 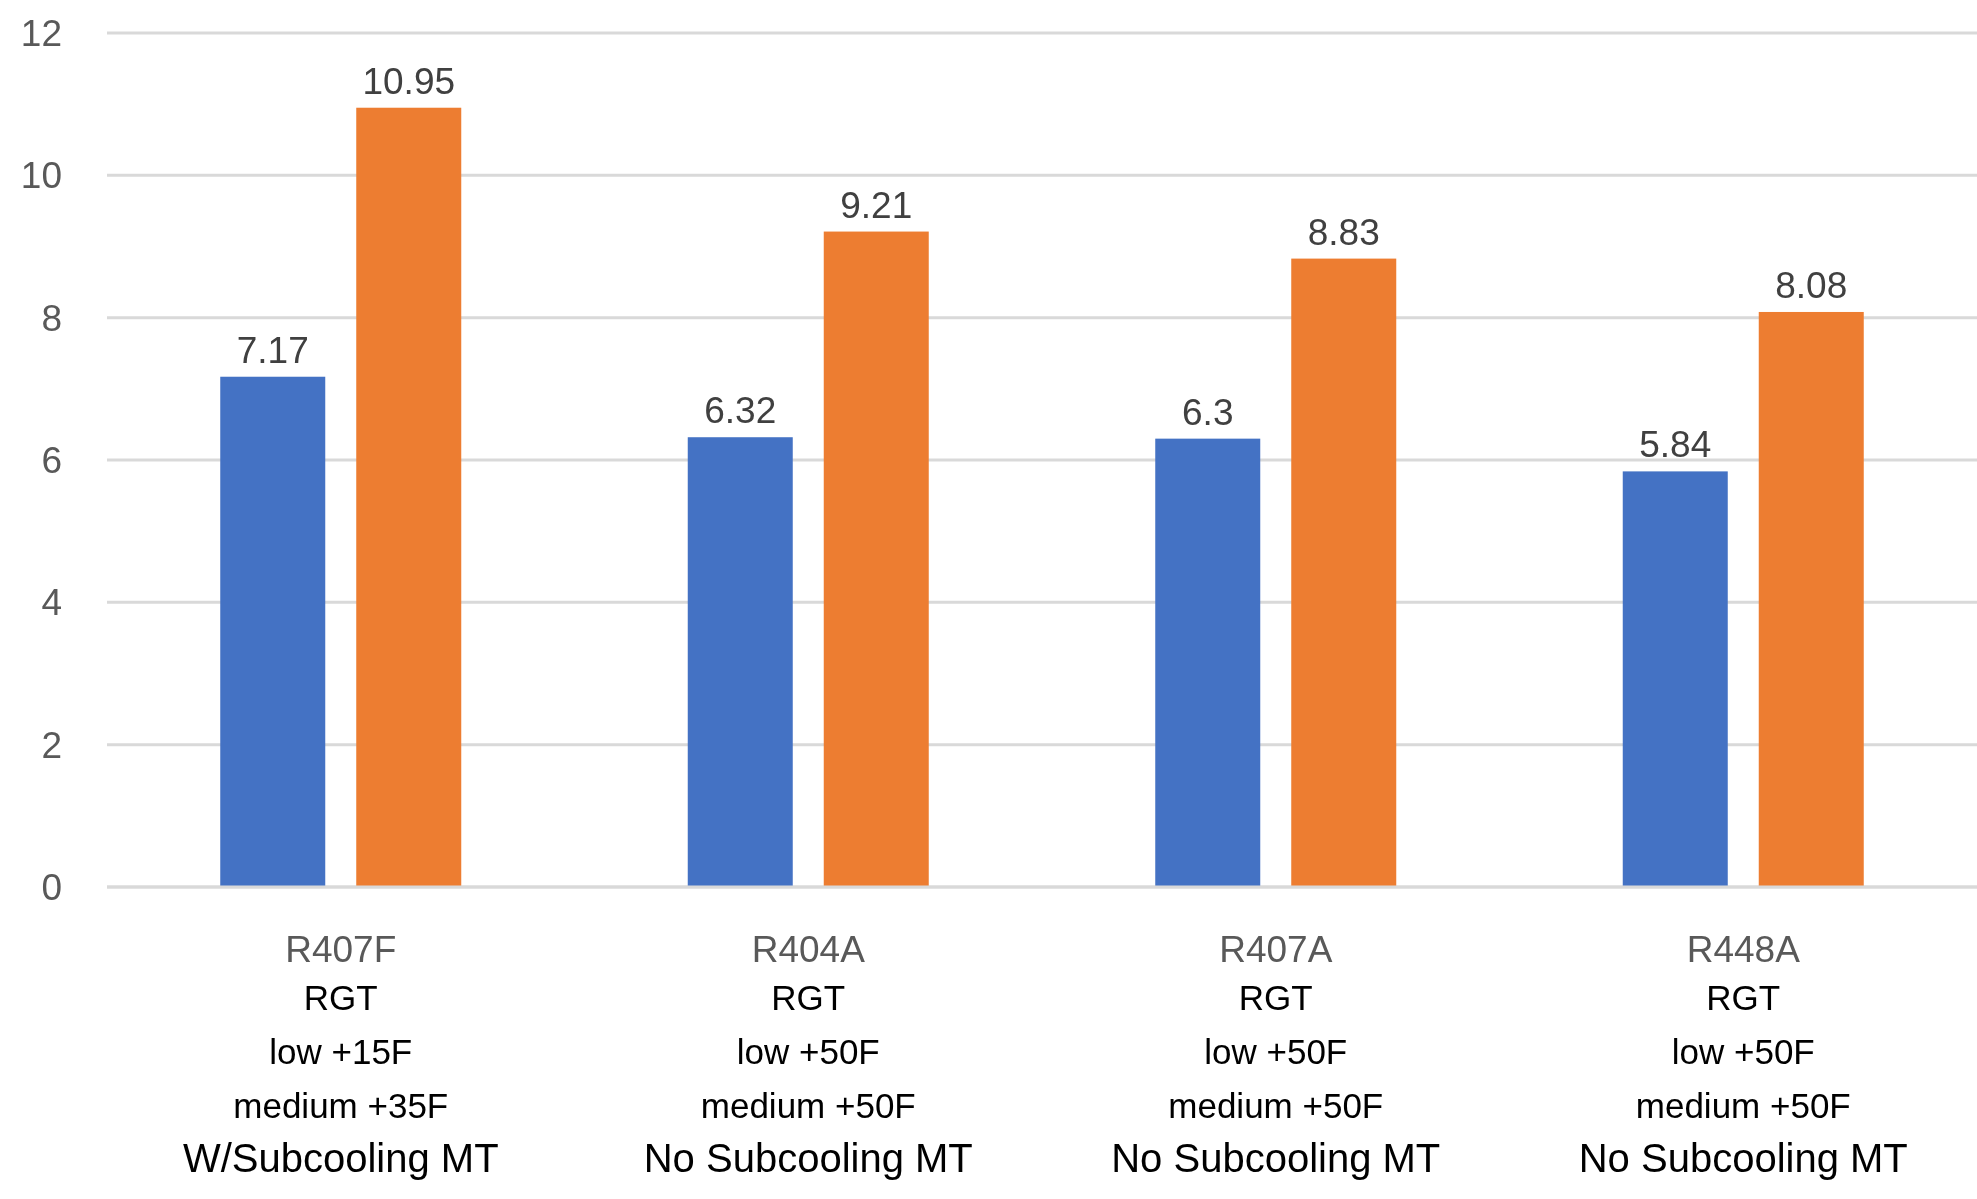 What do you see at coordinates (41, 33) in the screenshot?
I see `y-tick-label: 12` at bounding box center [41, 33].